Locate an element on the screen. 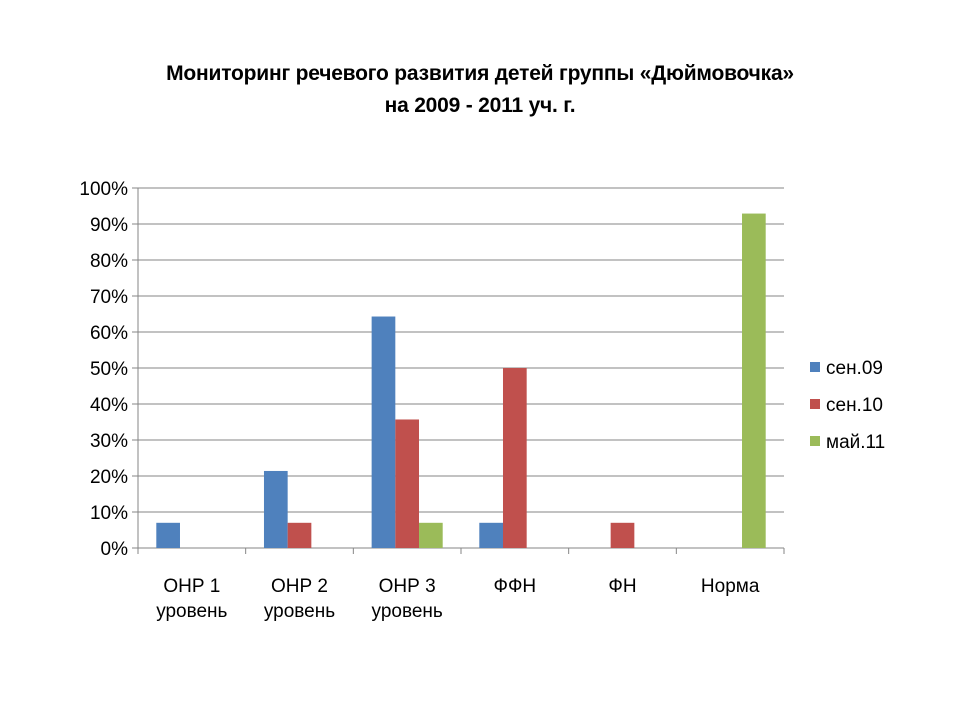 Image resolution: width=960 pixels, height=720 pixels. y-tick-label: 80% is located at coordinates (109, 261).